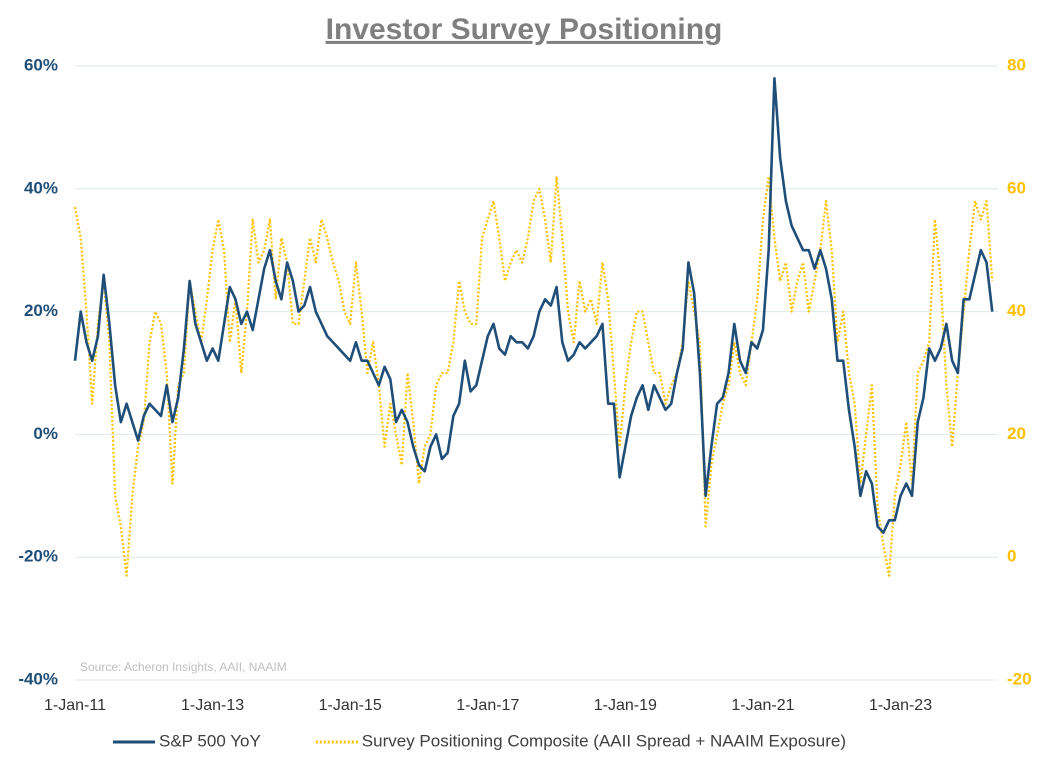 This screenshot has width=1049, height=769. Describe the element at coordinates (1016, 433) in the screenshot. I see `y2-tick-label: 20` at that location.